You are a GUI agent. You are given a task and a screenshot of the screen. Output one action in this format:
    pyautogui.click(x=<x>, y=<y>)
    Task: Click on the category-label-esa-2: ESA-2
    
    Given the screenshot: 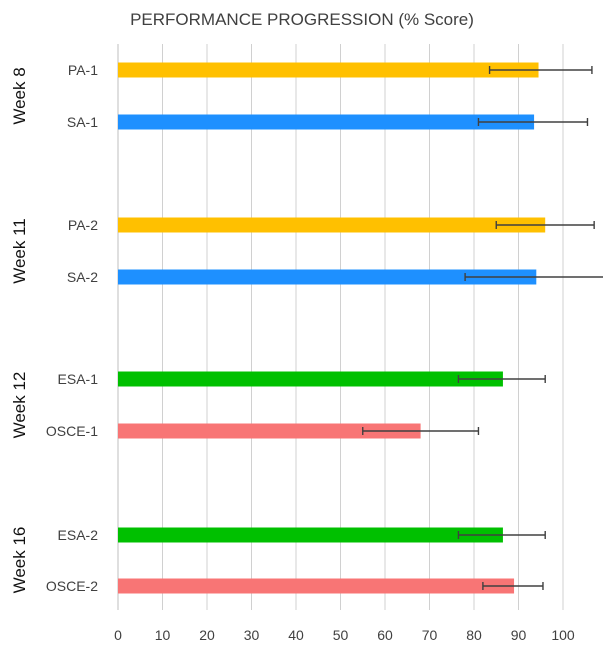 What is the action you would take?
    pyautogui.click(x=78, y=535)
    